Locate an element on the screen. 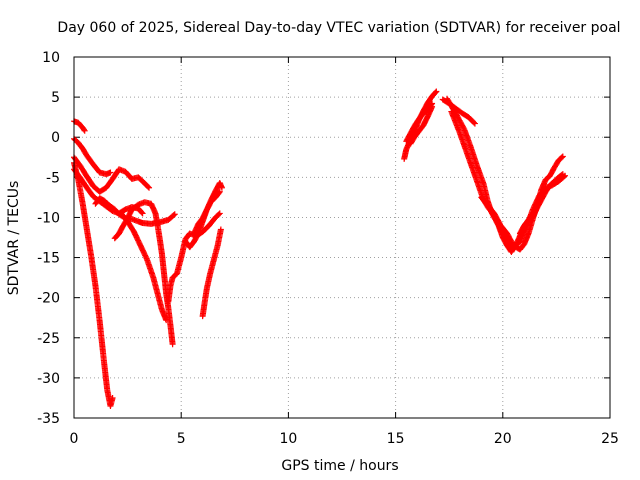 This screenshot has width=640, height=480. y-tick-label: -35 is located at coordinates (48, 419).